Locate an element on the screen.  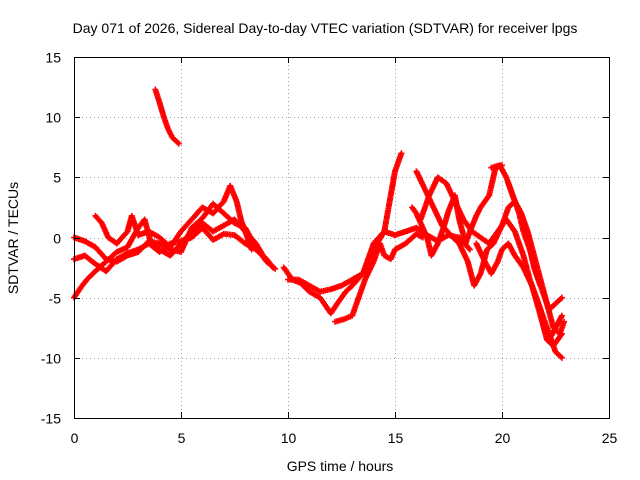
x-tick-label: 10 is located at coordinates (289, 438).